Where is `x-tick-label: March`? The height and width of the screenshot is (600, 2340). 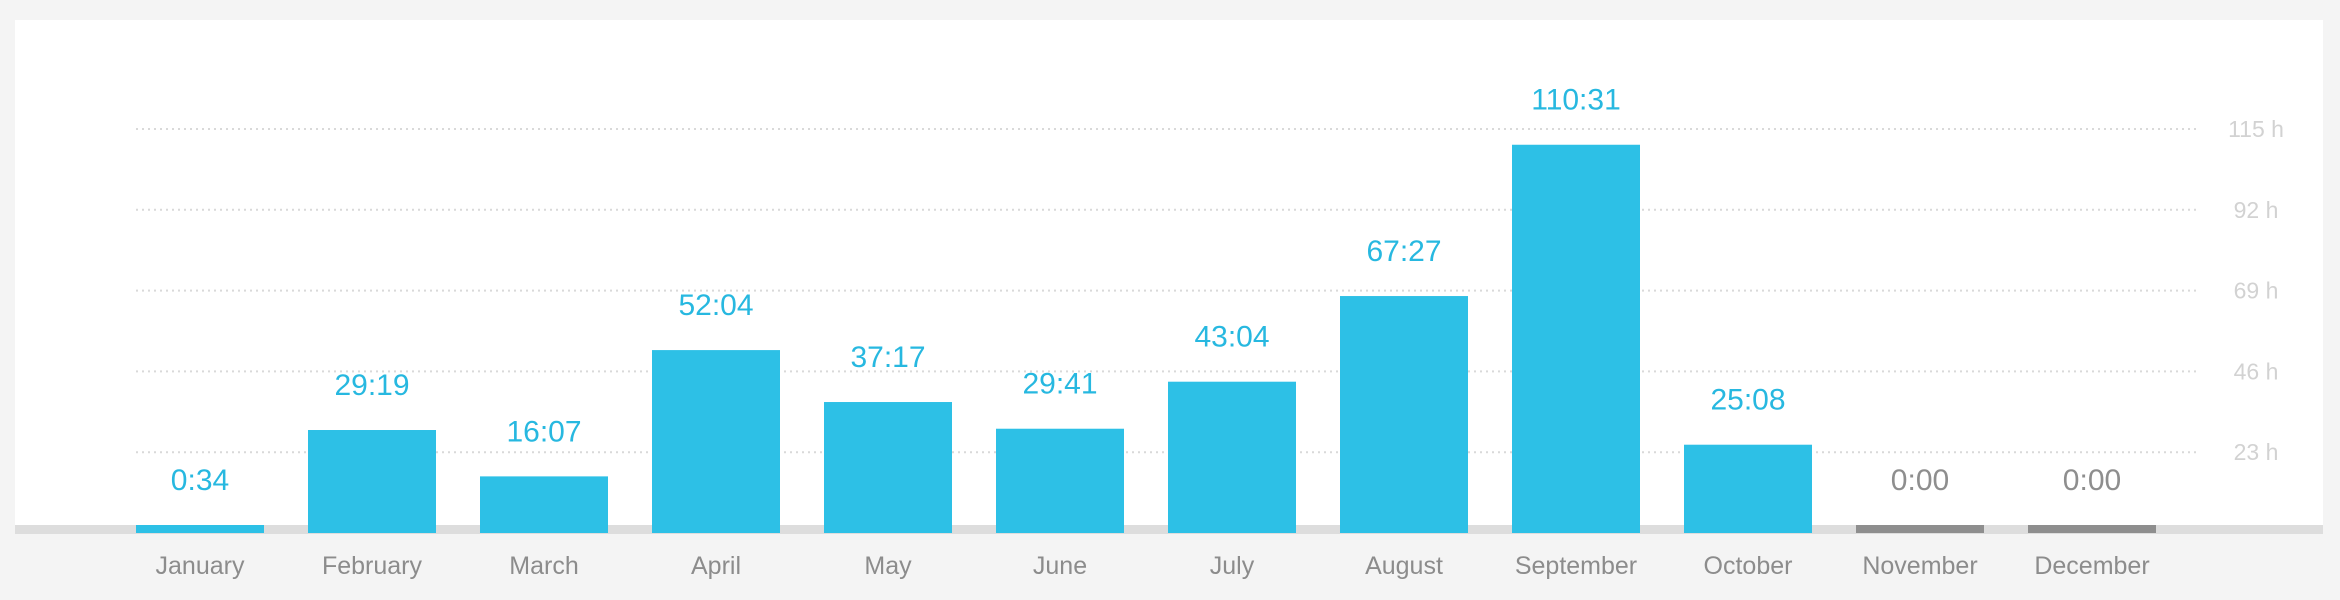 x-tick-label: March is located at coordinates (543, 566).